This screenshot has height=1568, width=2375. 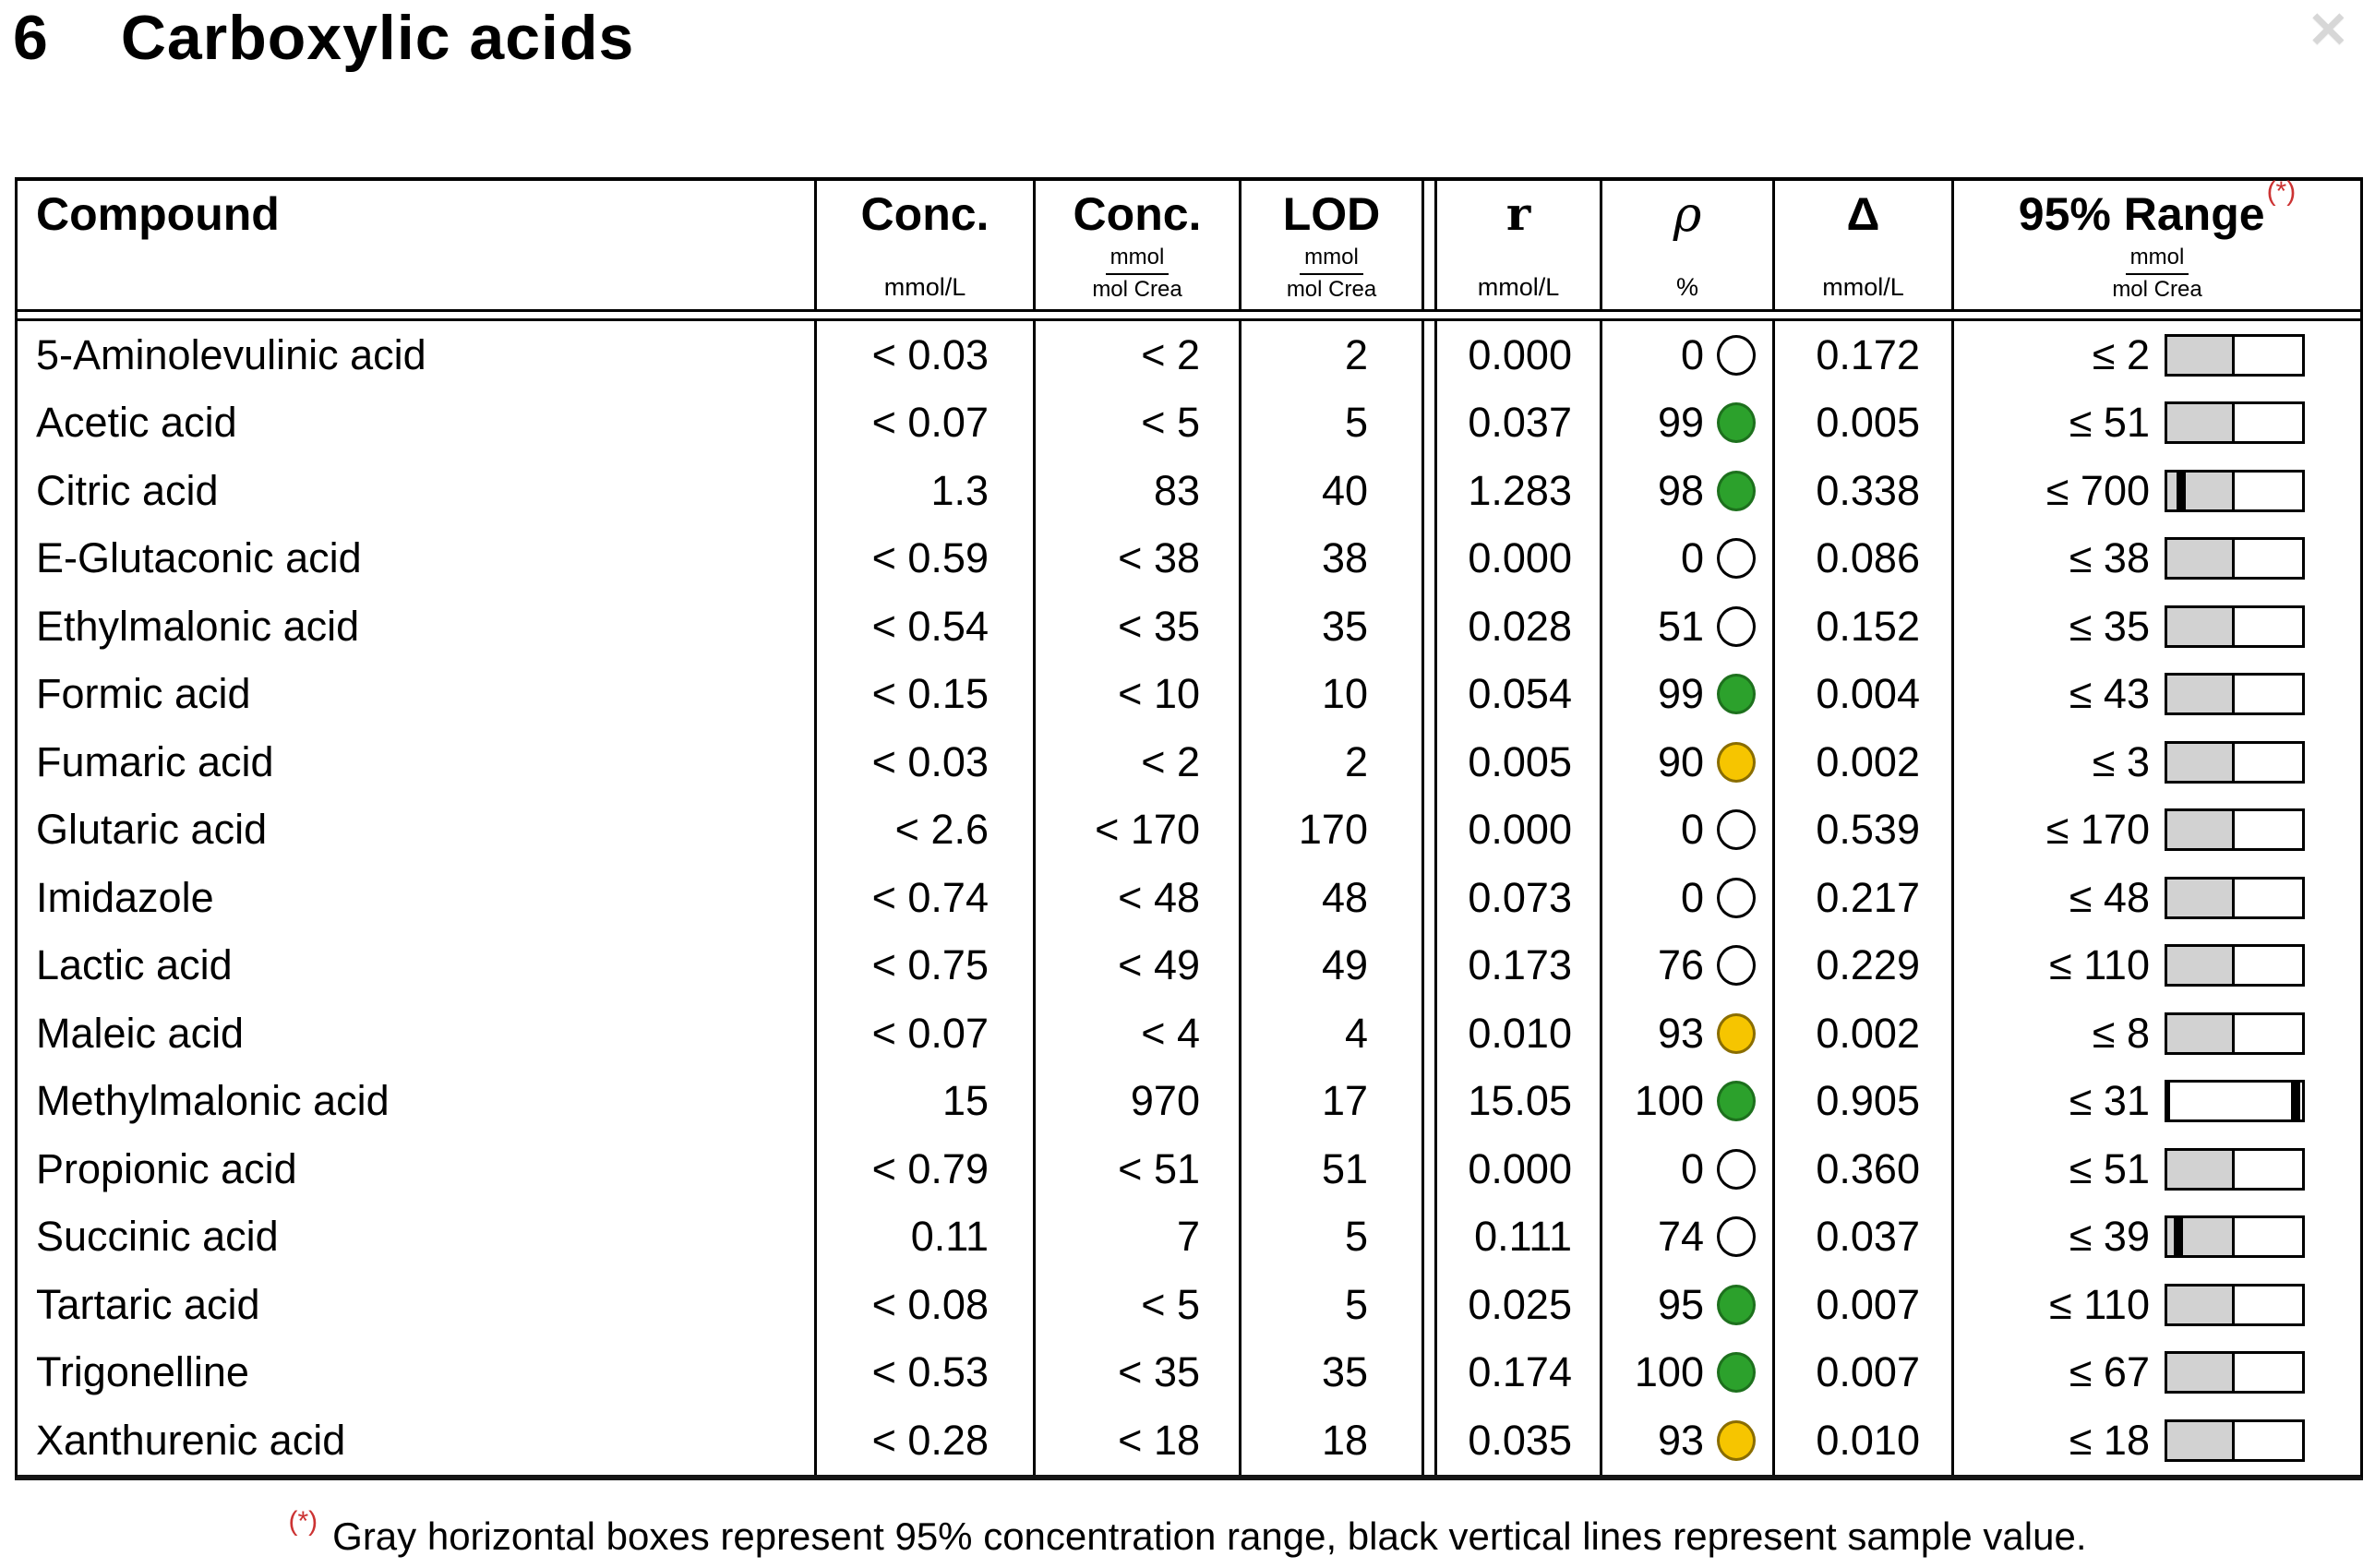 I want to click on rho-value: 90, so click(x=1680, y=761).